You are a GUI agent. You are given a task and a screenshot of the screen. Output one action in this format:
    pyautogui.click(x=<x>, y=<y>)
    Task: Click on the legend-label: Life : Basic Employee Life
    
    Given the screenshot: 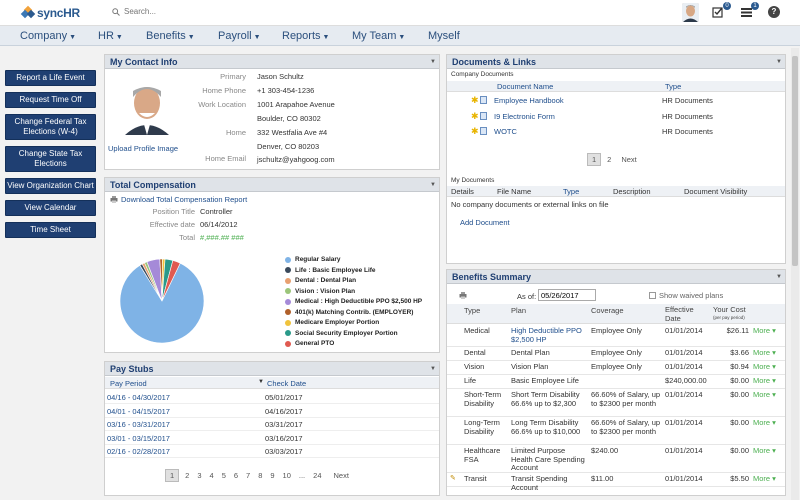 What is the action you would take?
    pyautogui.click(x=335, y=270)
    